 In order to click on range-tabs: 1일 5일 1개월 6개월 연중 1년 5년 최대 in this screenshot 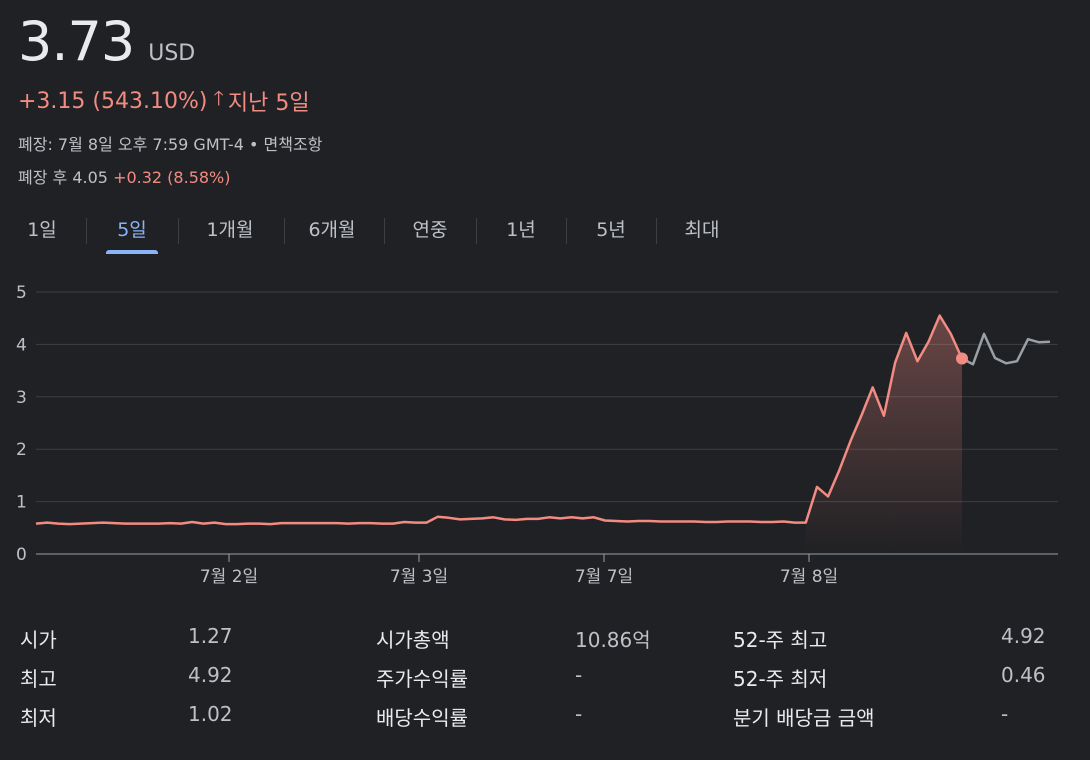, I will do `click(380, 233)`.